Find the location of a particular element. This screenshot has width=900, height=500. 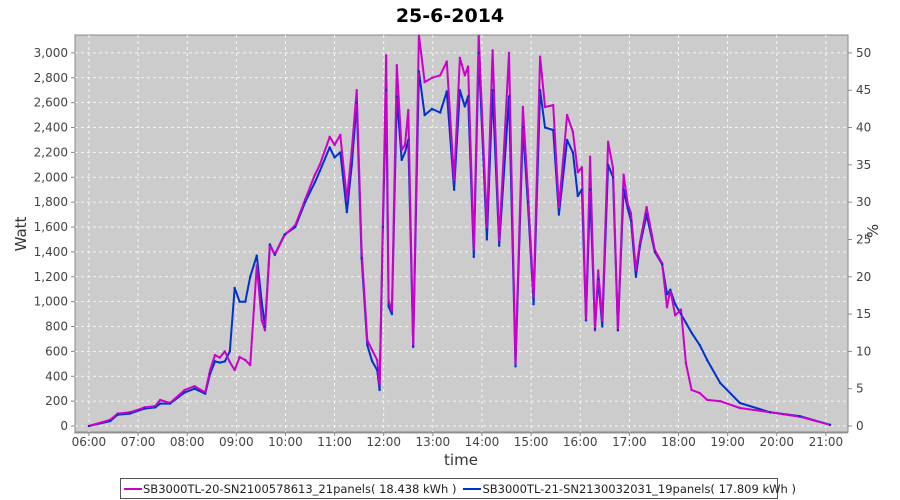

y-tick-label: 2,800 is located at coordinates (51, 78).